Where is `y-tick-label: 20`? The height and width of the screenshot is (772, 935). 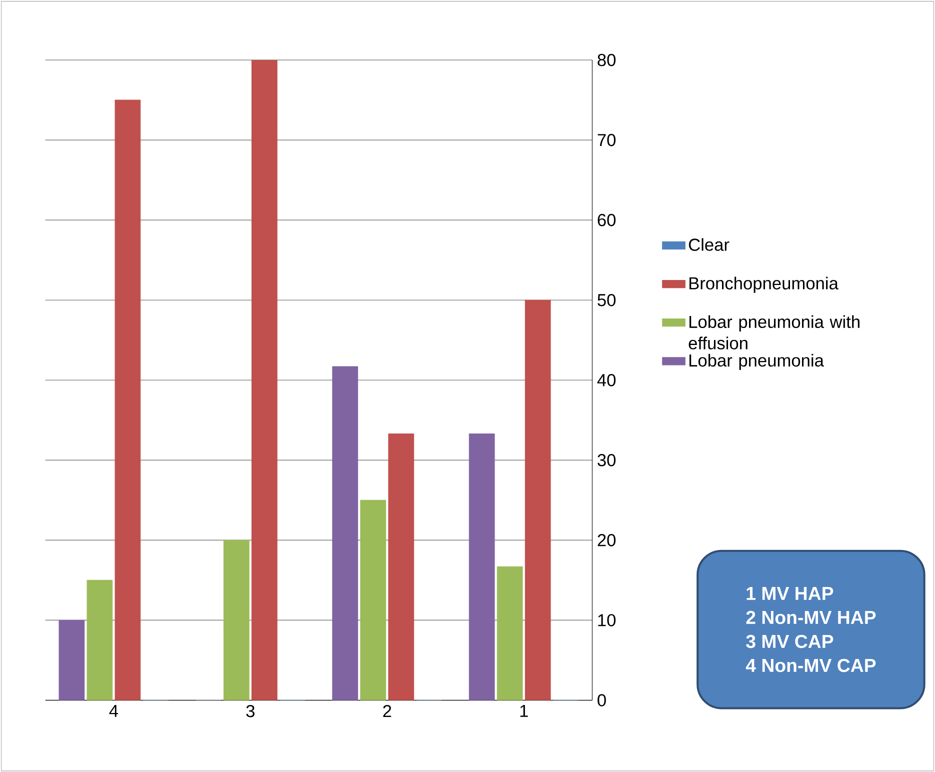 y-tick-label: 20 is located at coordinates (607, 540).